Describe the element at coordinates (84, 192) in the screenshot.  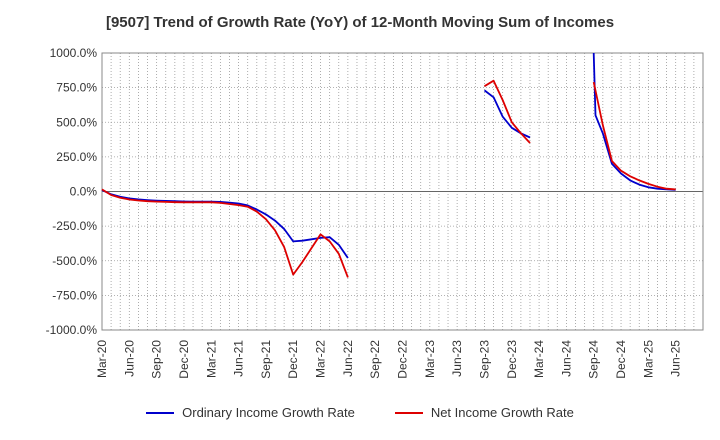
I see `y-tick-label: 0.0%` at that location.